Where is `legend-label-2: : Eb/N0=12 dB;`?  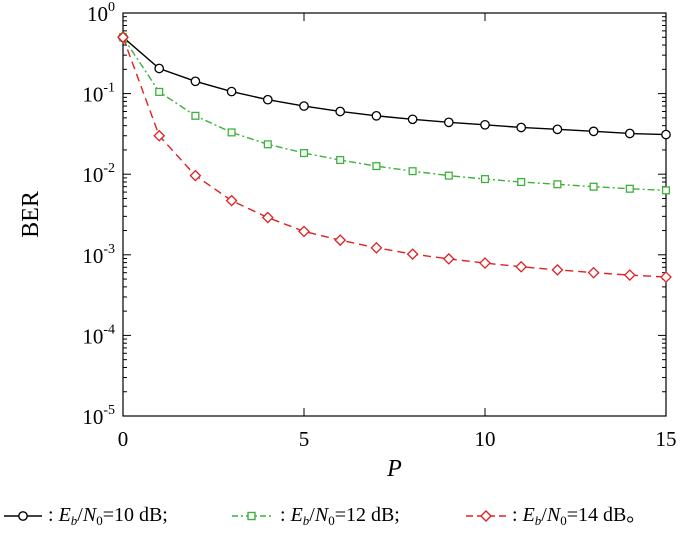 legend-label-2: : Eb/N0=12 dB; is located at coordinates (340, 516).